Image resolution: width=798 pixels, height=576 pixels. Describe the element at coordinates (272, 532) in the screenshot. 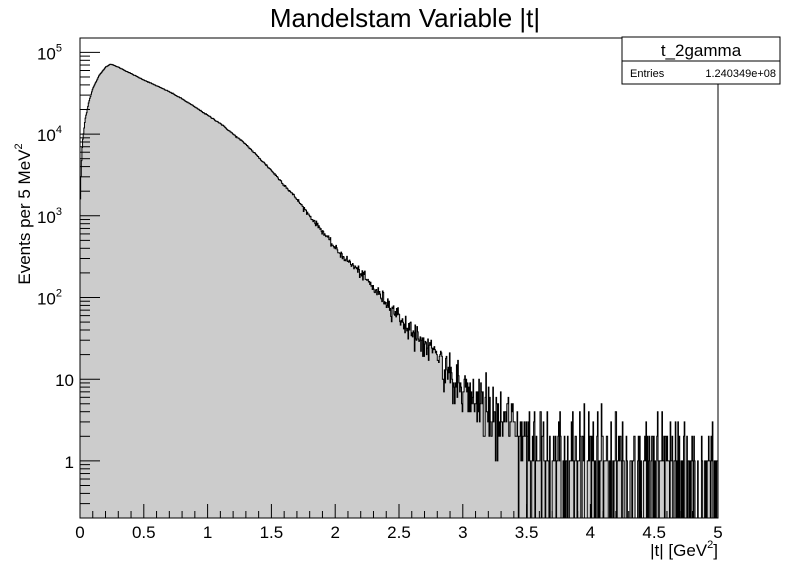

I see `x-tick-label: 1.5` at that location.